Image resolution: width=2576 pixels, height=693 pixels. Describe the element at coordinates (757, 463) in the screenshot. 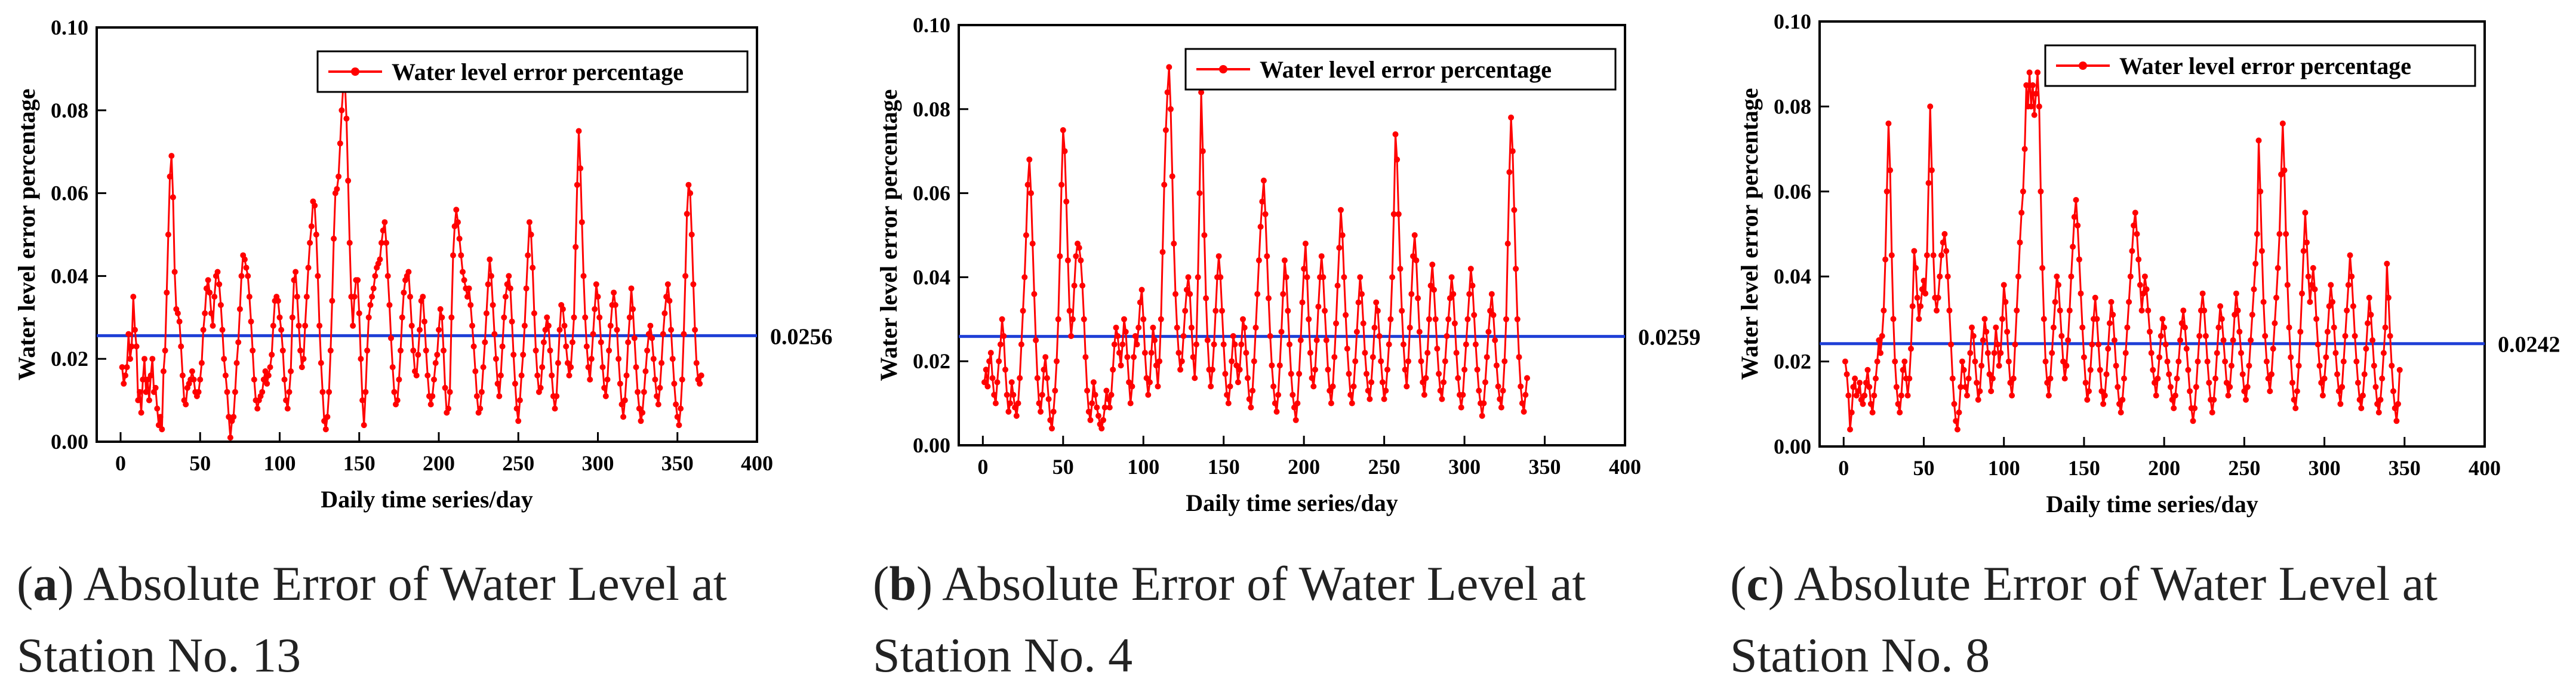

I see `x-tick-label: 400` at that location.